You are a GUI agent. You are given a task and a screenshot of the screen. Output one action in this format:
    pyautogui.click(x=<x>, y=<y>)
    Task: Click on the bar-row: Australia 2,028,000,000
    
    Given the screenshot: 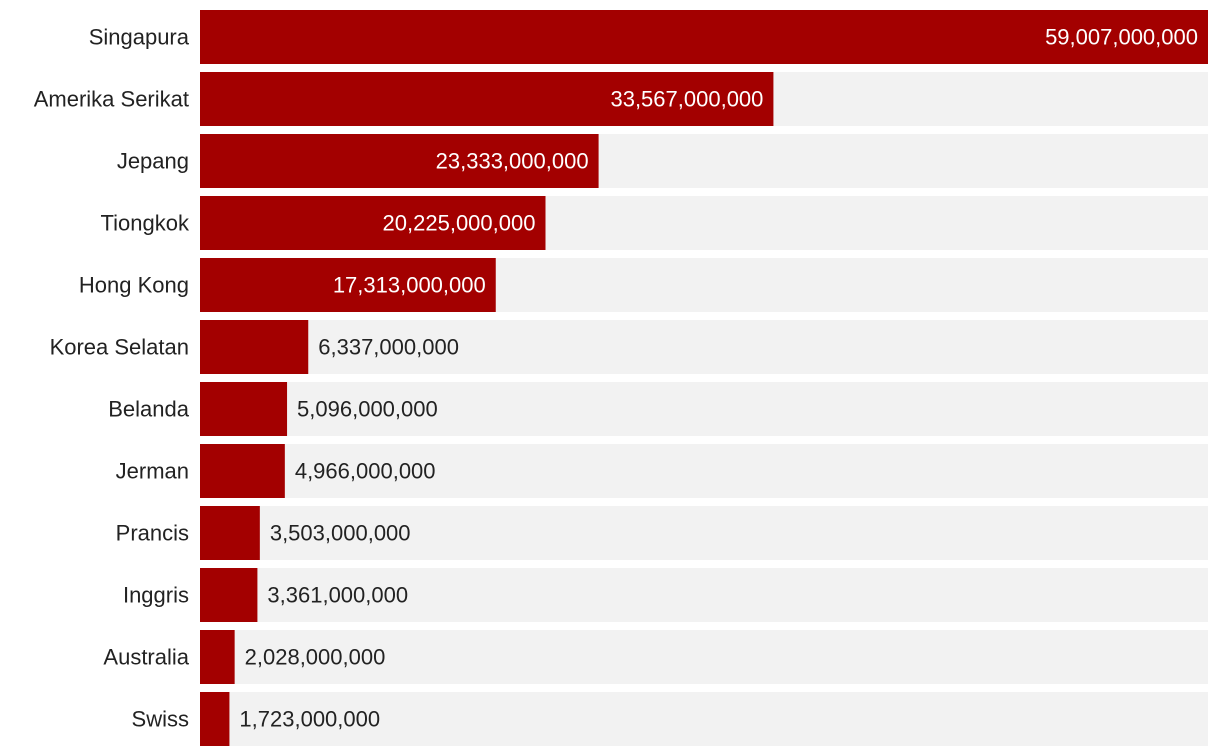 What is the action you would take?
    pyautogui.click(x=655, y=657)
    